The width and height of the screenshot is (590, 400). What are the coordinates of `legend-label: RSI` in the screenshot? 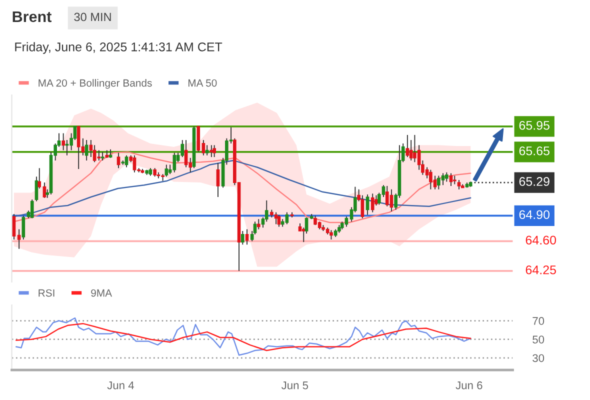 It's located at (46, 293).